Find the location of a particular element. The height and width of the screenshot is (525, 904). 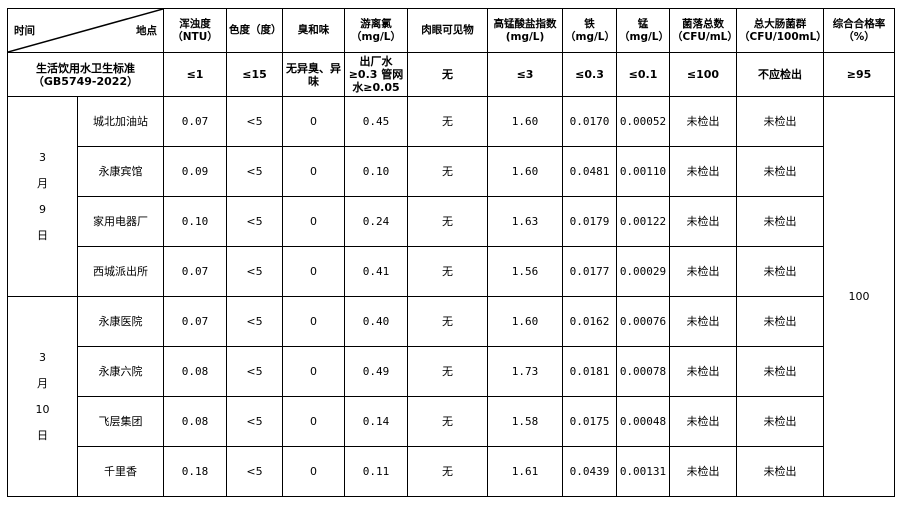

date-cell: 3 月 10 日 is located at coordinates (42, 396).